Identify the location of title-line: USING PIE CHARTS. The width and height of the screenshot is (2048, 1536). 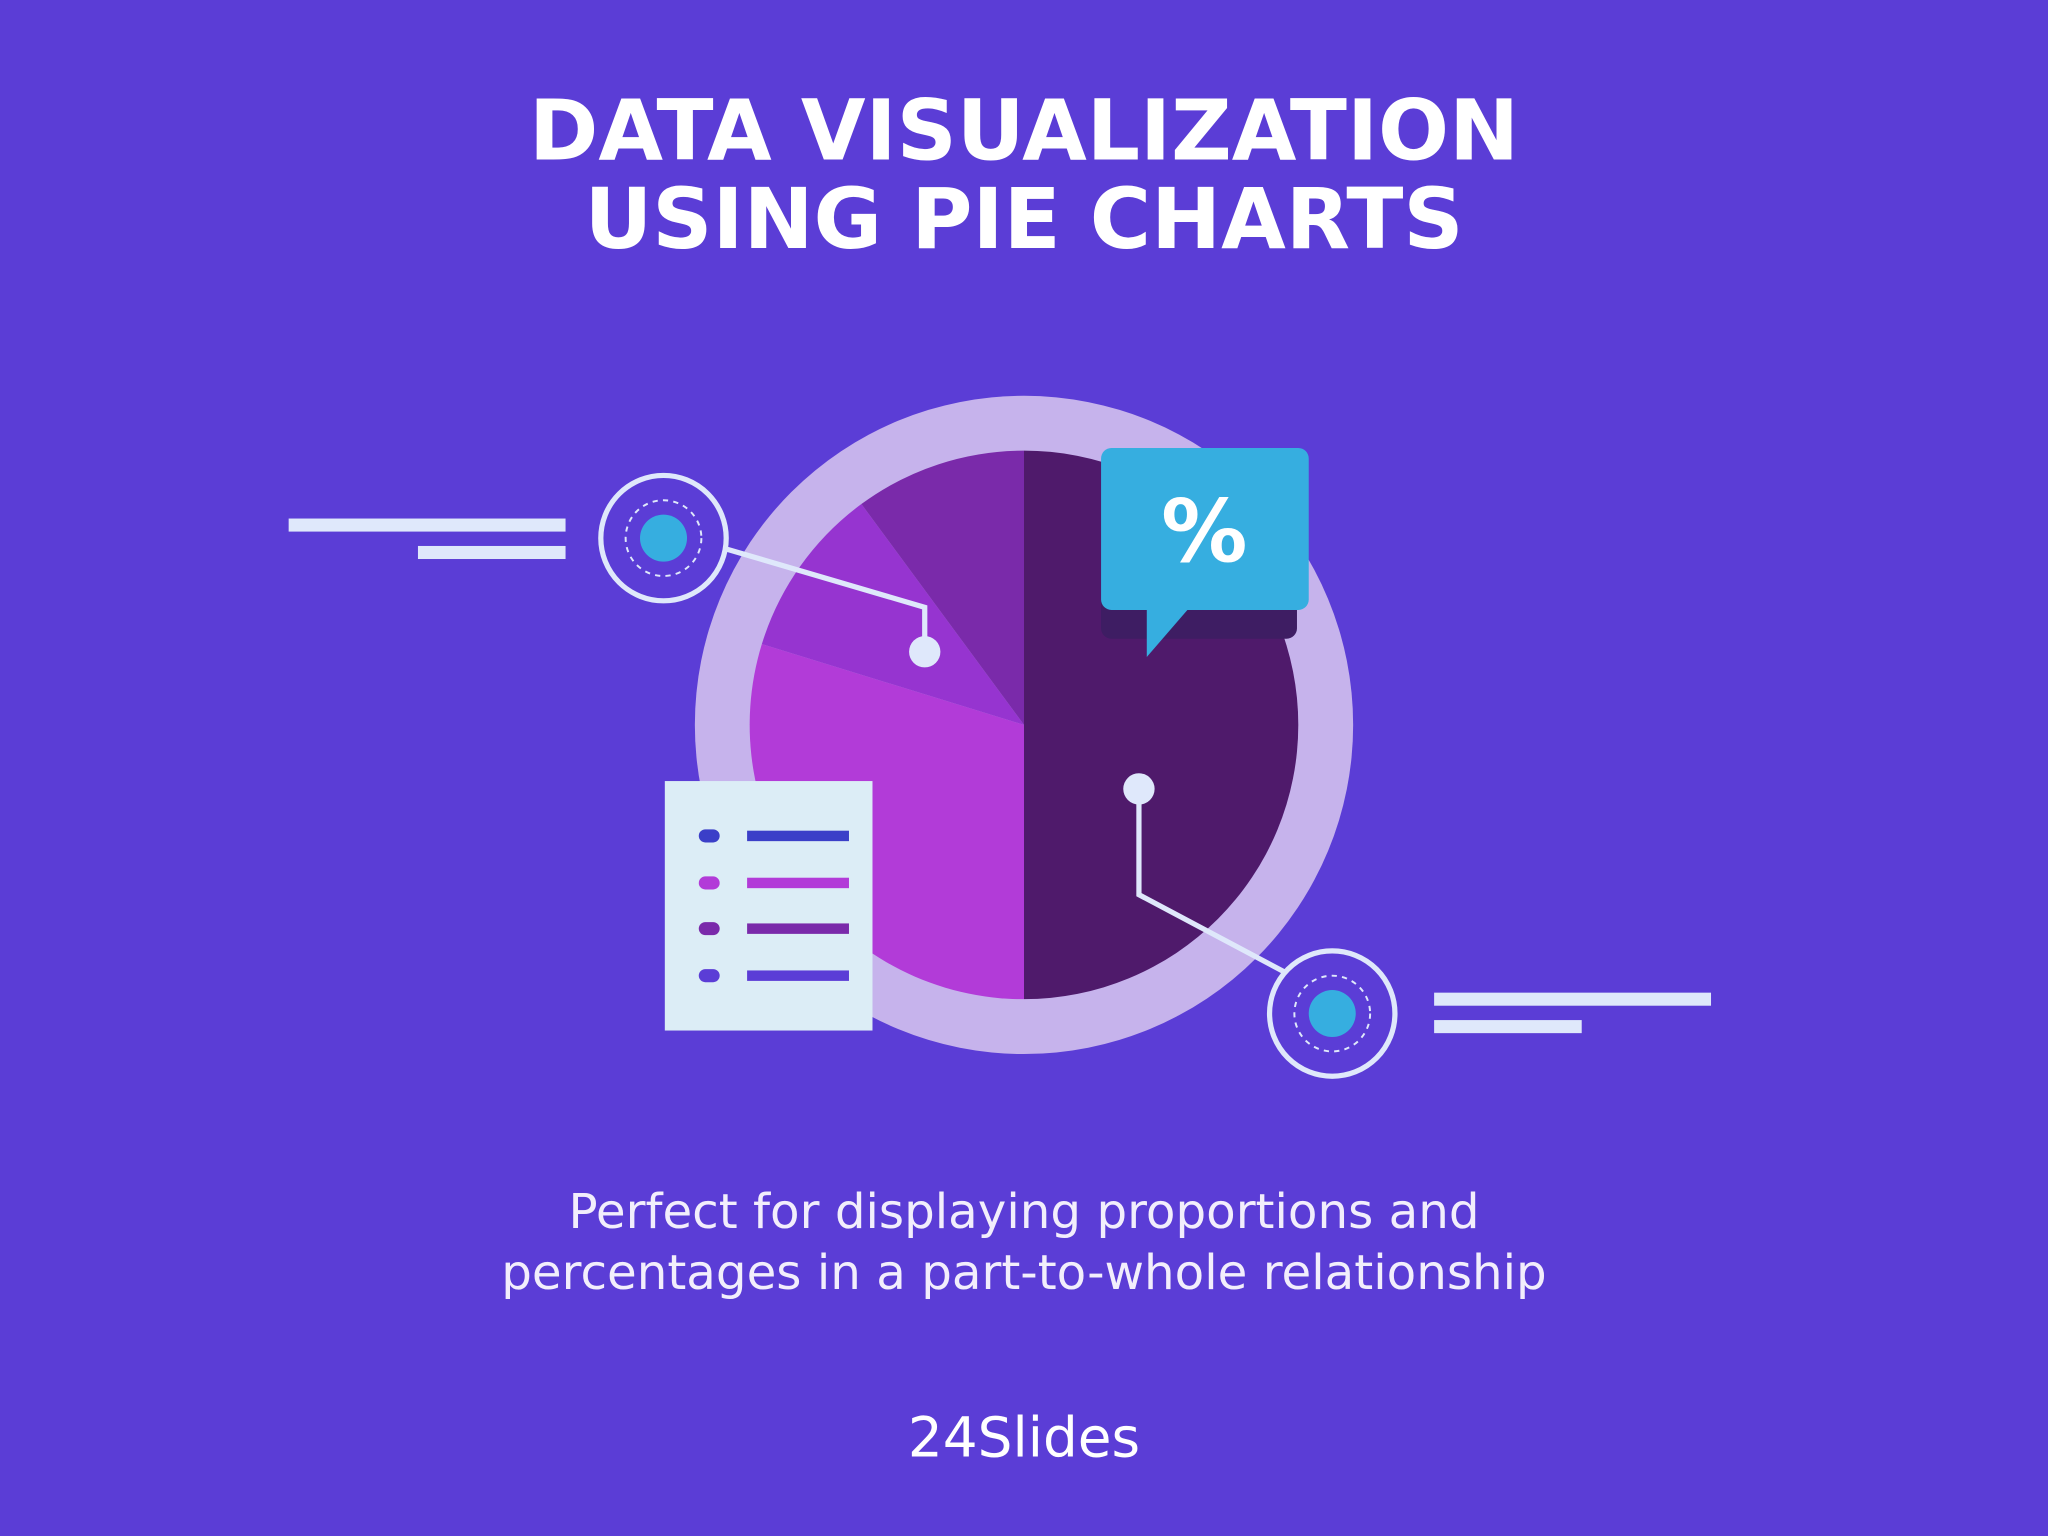
(1023, 219).